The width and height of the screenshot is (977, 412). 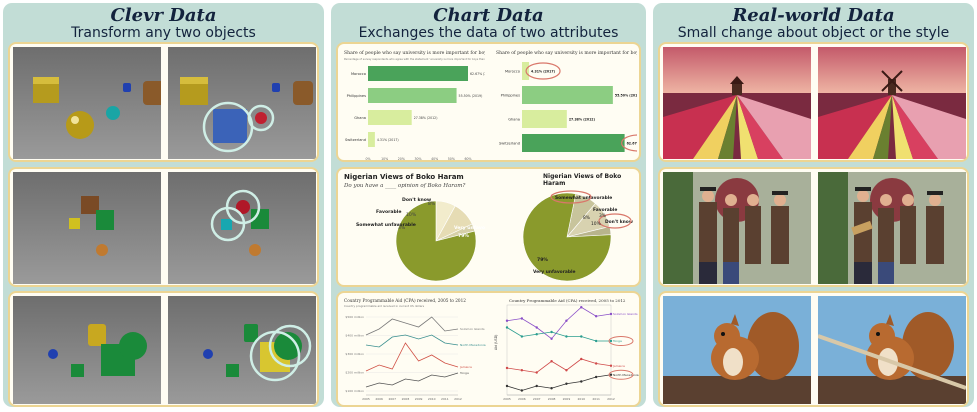 What do you see at coordinates (388, 140) in the screenshot?
I see `bar-value-label: 4.31% (2017)` at bounding box center [388, 140].